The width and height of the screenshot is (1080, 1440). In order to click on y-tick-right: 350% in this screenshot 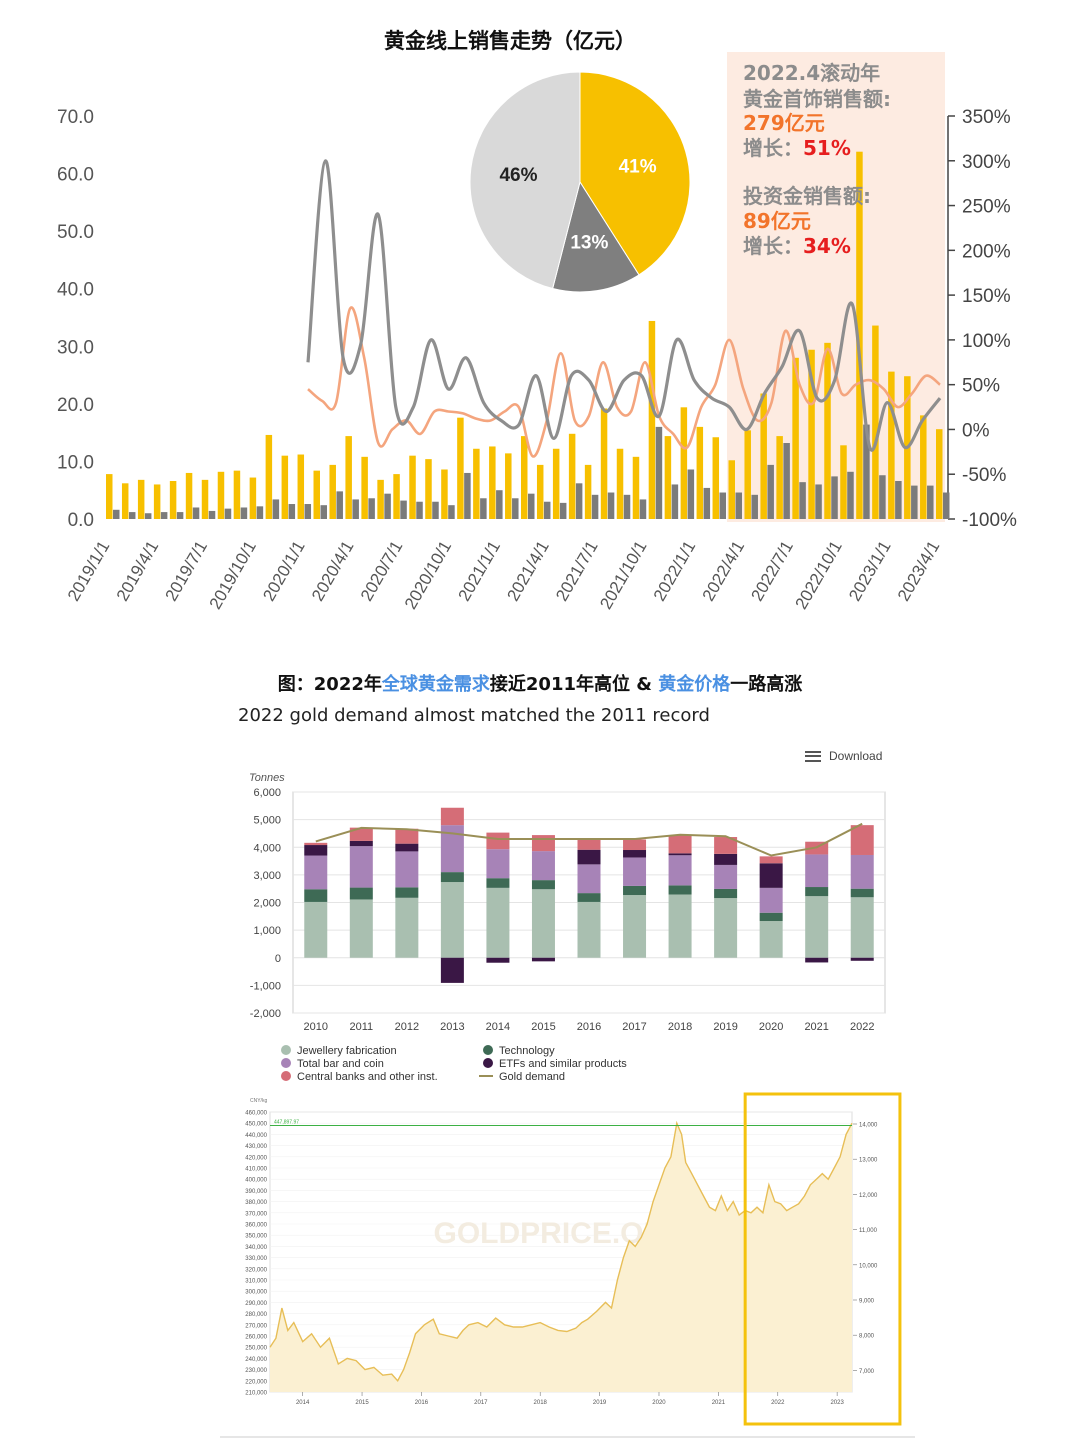, I will do `click(986, 117)`.